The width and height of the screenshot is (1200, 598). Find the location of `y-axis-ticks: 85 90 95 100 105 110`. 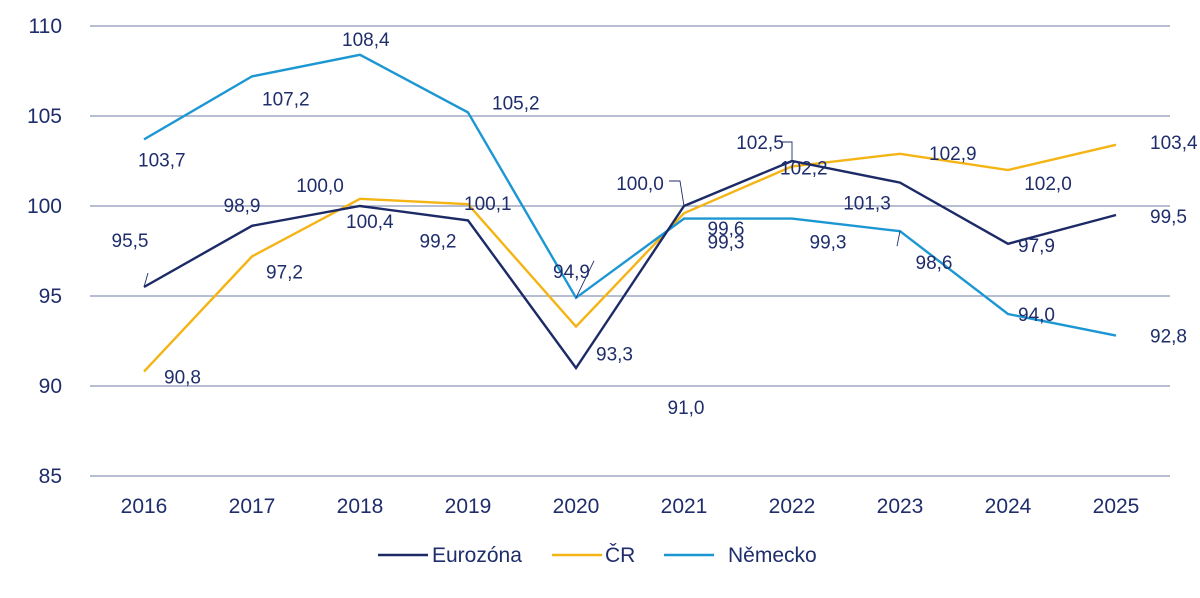

y-axis-ticks: 85 90 95 100 105 110 is located at coordinates (44, 251).